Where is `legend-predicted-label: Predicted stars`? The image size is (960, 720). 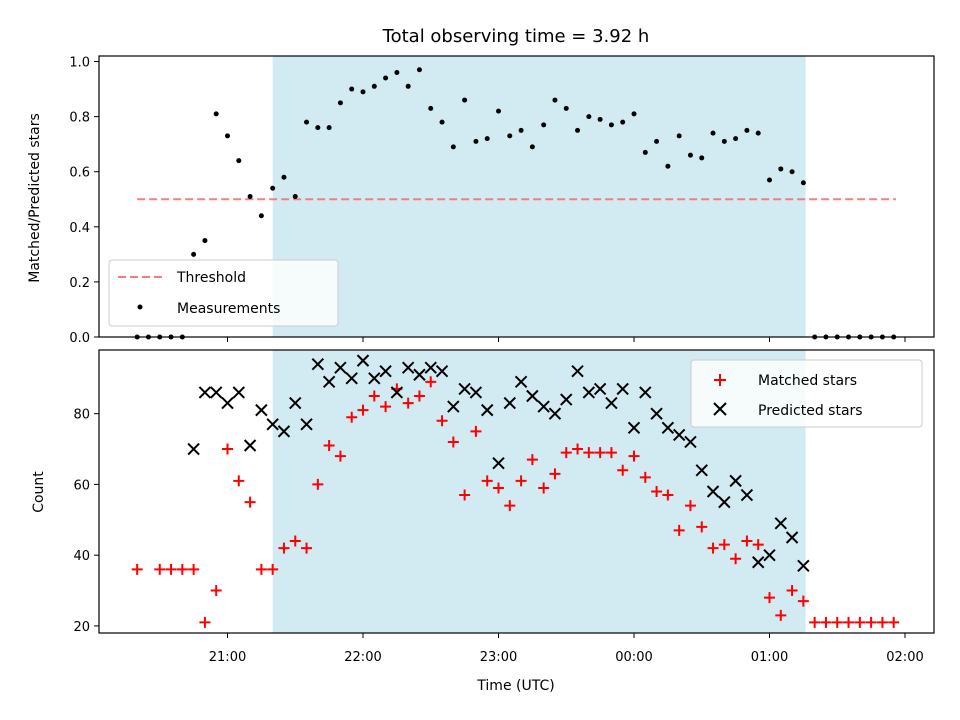
legend-predicted-label: Predicted stars is located at coordinates (810, 411).